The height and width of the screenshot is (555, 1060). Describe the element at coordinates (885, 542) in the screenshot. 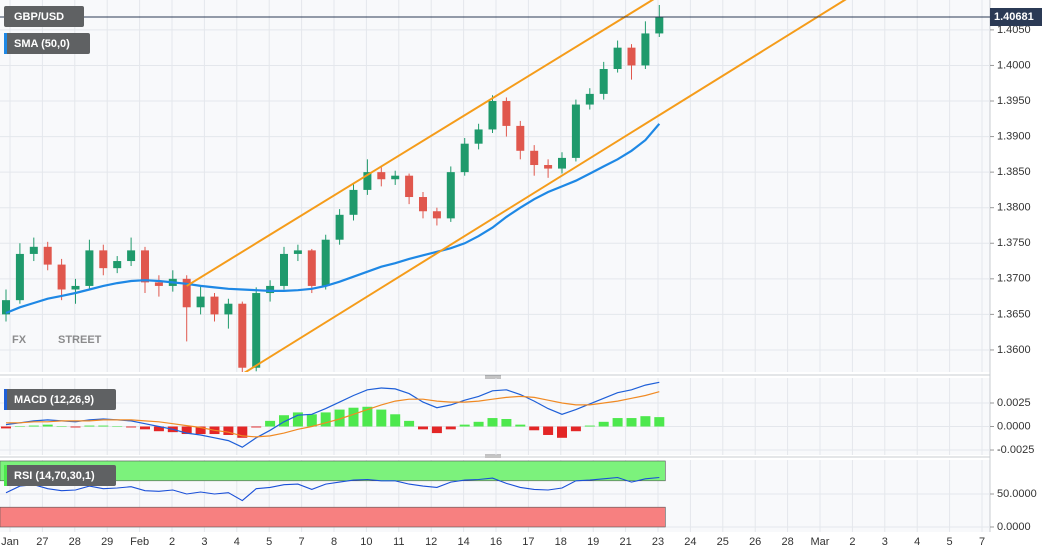

I see `x-tick-label: 3` at that location.